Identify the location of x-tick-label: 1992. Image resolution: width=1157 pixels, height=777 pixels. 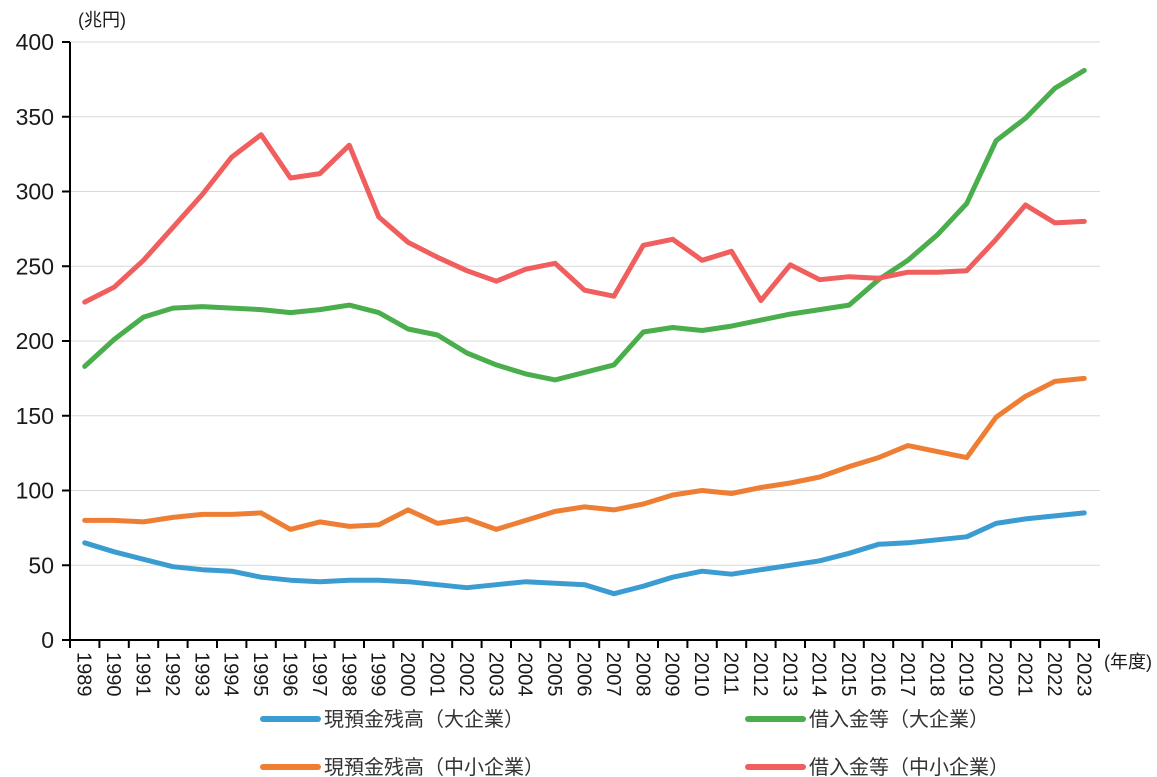
(172, 674).